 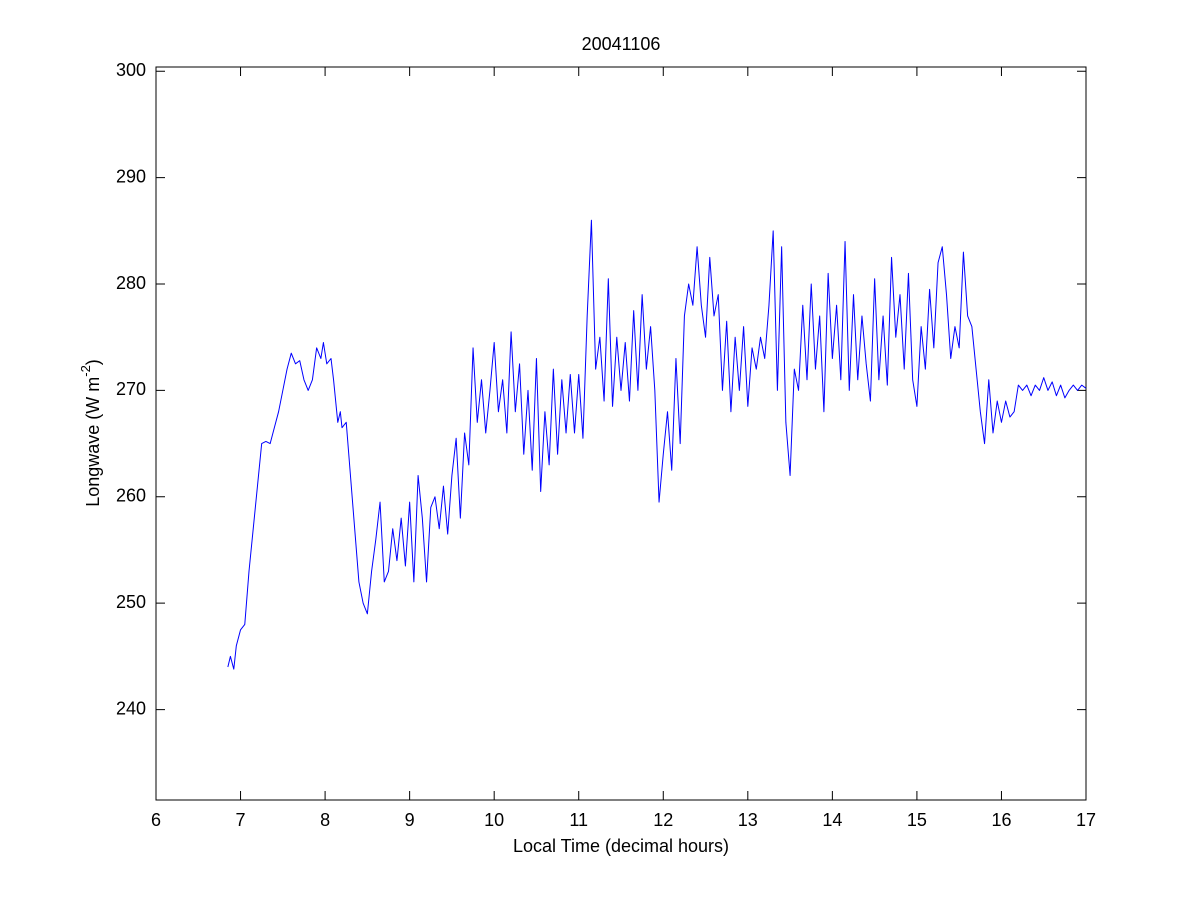 I want to click on x-tick-label: 8, so click(x=325, y=820).